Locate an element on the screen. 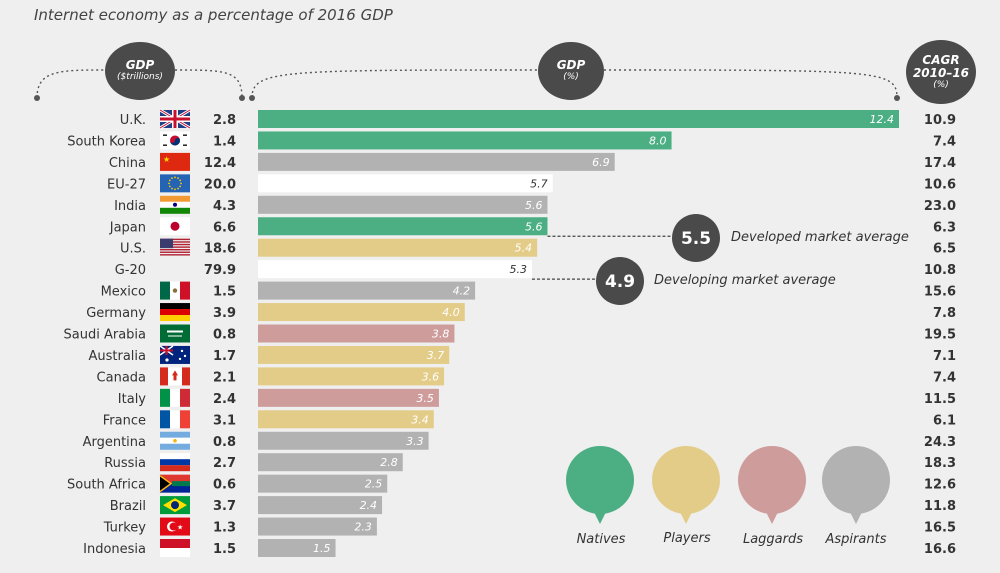 The image size is (1000, 573). gdp-value: 3.9 is located at coordinates (224, 313).